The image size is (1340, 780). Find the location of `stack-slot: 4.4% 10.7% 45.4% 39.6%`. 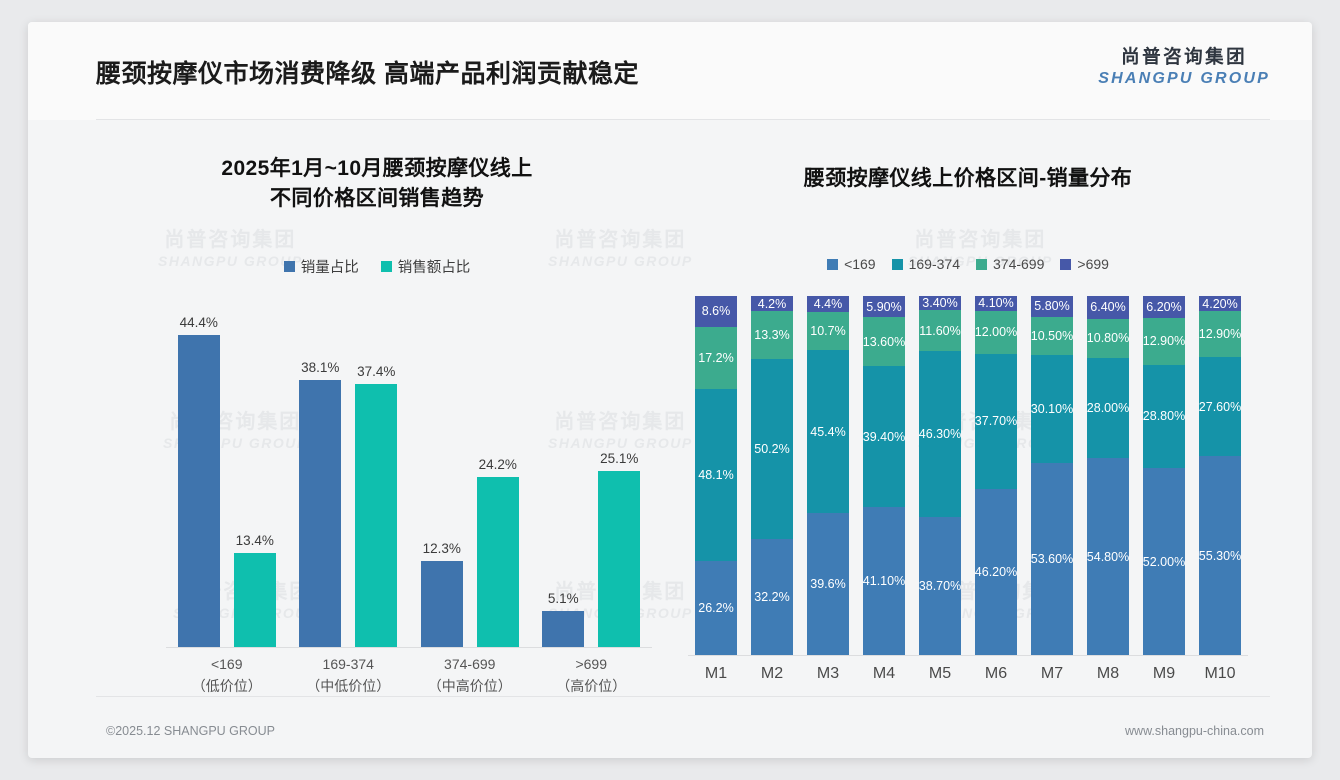

stack-slot: 4.4% 10.7% 45.4% 39.6% is located at coordinates (828, 475).